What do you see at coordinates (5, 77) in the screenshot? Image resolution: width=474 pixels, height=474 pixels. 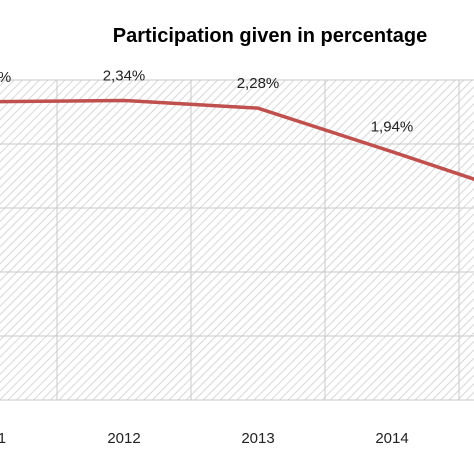 I see `data-label: 2,33%` at bounding box center [5, 77].